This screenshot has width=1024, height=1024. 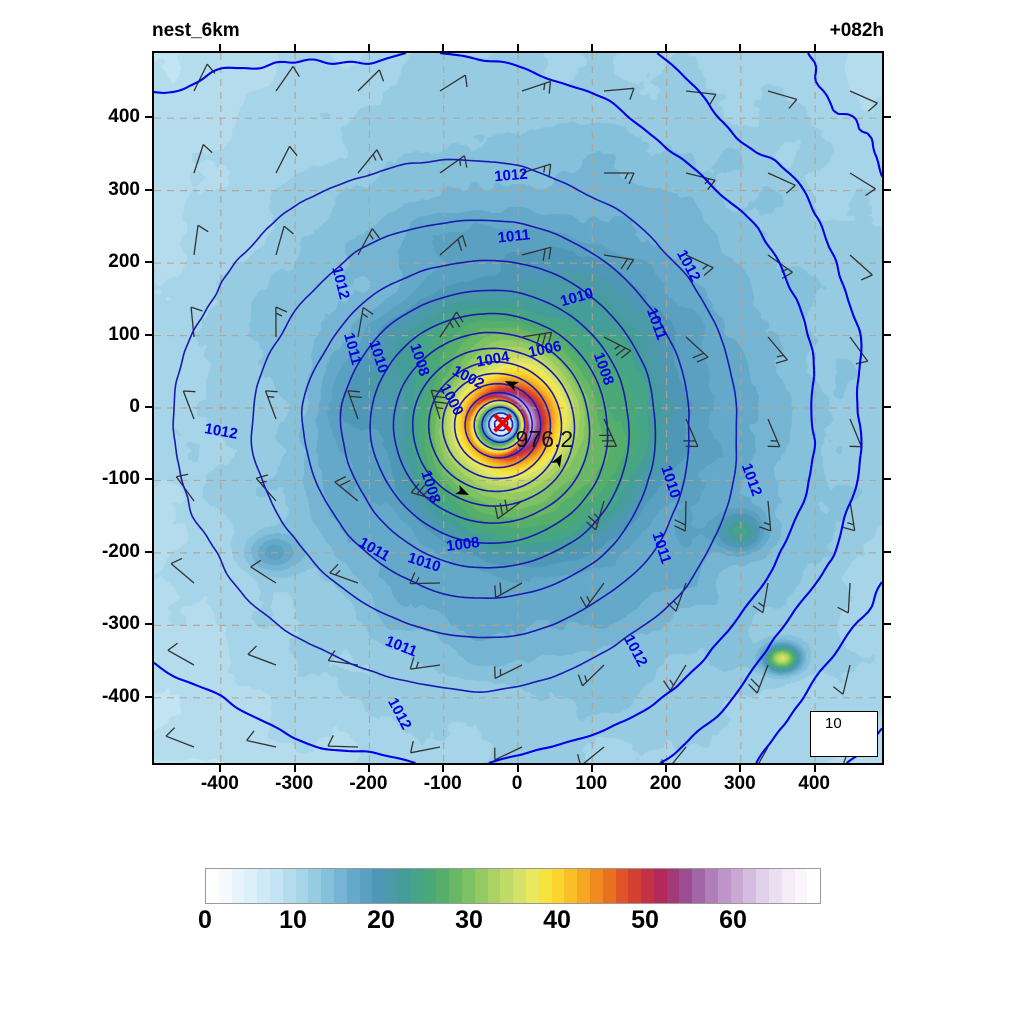 What do you see at coordinates (856, 30) in the screenshot?
I see `forecast-hour-title: +082h` at bounding box center [856, 30].